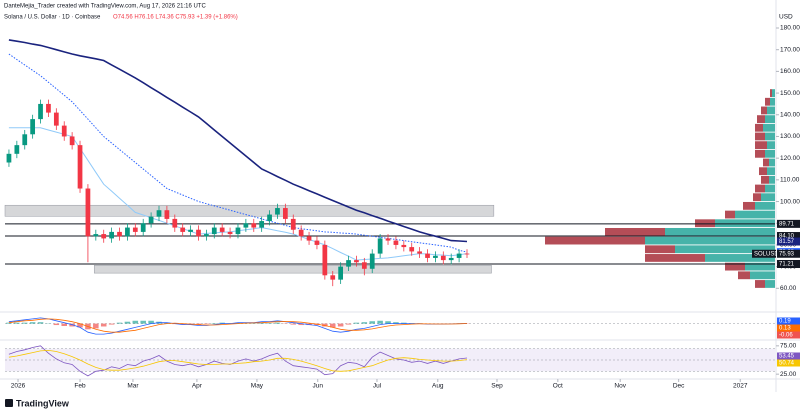 This screenshot has height=415, width=800. Describe the element at coordinates (785, 329) in the screenshot. I see `macd-tag: 0.13` at that location.